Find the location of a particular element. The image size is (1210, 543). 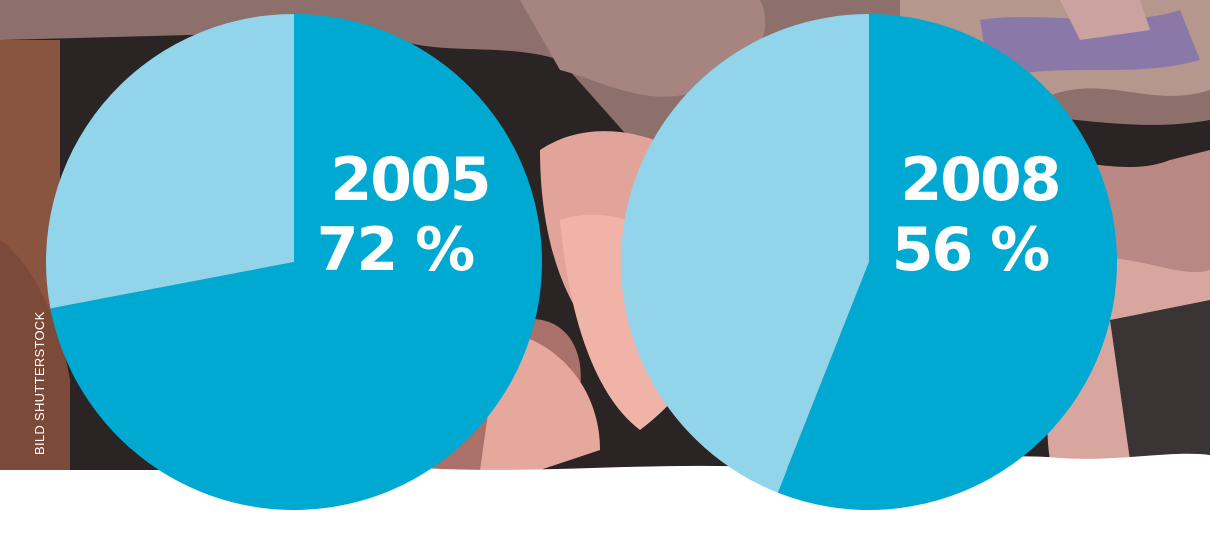

photo-credit: BILD SHUTTERSTOCK is located at coordinates (39, 383).